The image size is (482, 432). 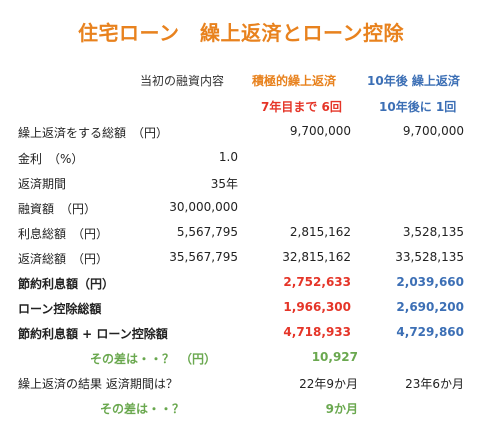 What do you see at coordinates (98, 384) in the screenshot?
I see `row-label: 繰上返済の結果 返済期間は？` at bounding box center [98, 384].